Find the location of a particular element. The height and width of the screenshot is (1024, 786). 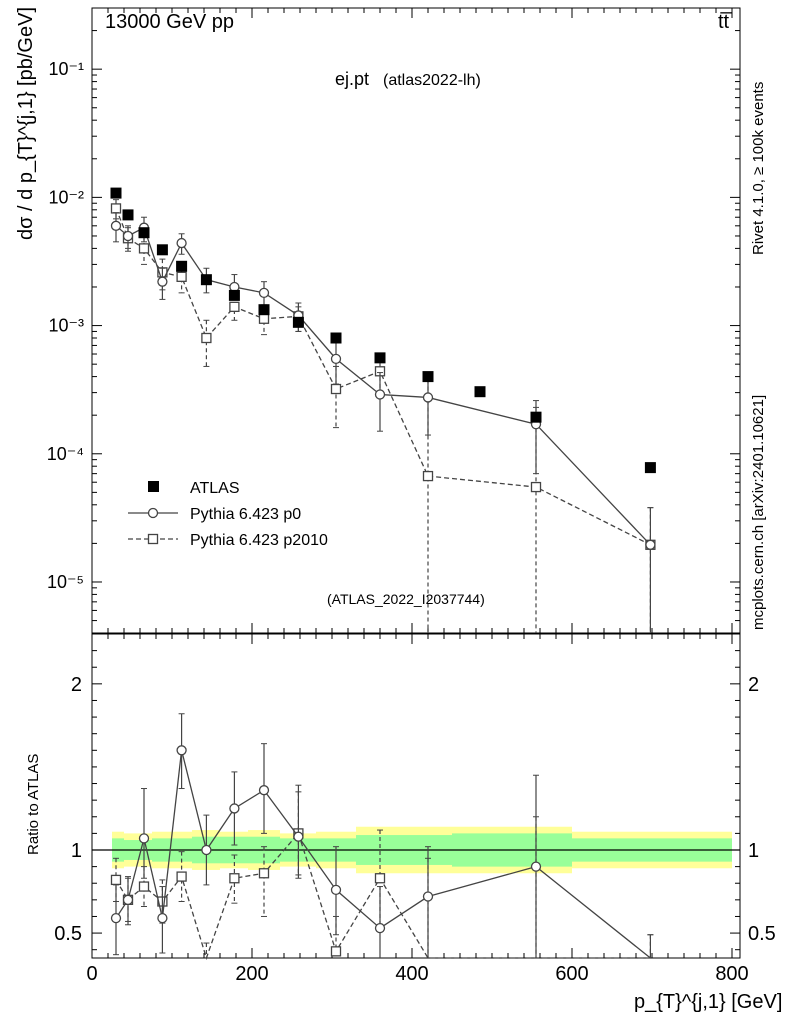

legend-atlas-label: ATLAS is located at coordinates (215, 488).